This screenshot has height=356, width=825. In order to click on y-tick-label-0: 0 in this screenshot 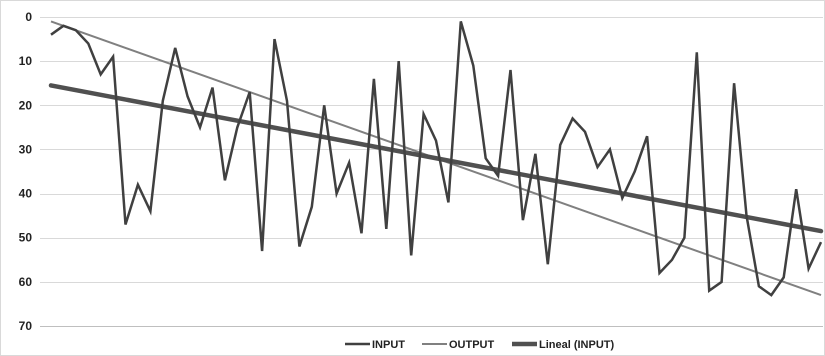, I will do `click(28, 17)`.